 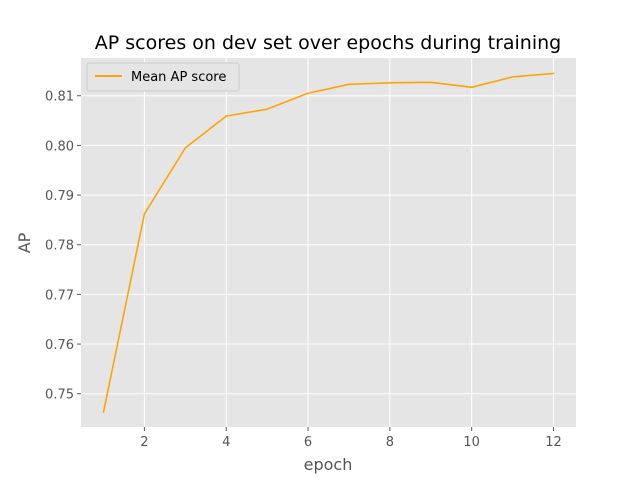 What do you see at coordinates (59, 395) in the screenshot?
I see `y-tick-label: 0.75` at bounding box center [59, 395].